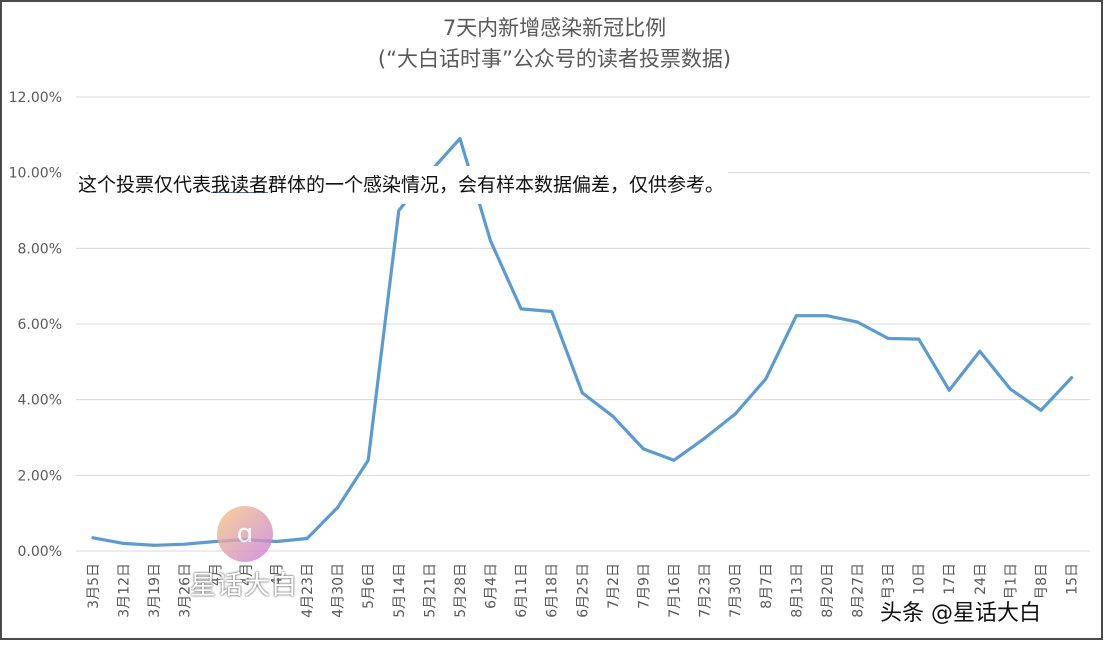 Image resolution: width=1109 pixels, height=646 pixels. Describe the element at coordinates (1011, 581) in the screenshot. I see `x-tick-label: 月1日` at that location.